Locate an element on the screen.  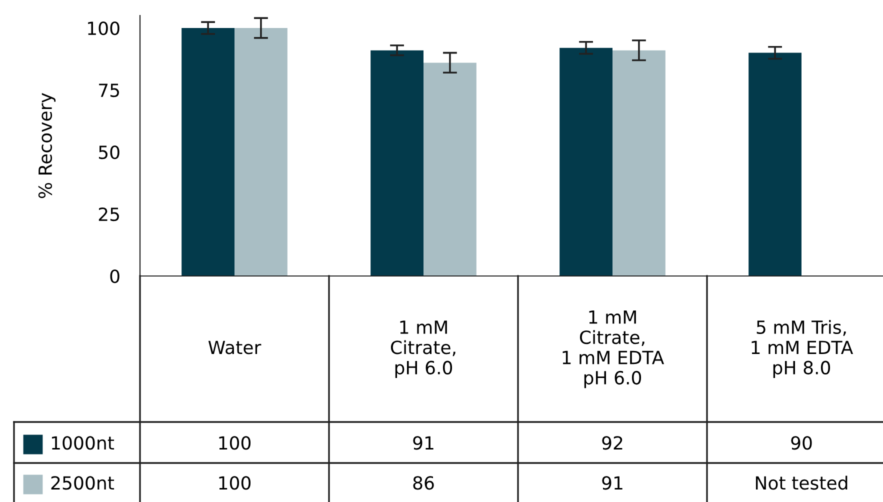
data-label: 86 is located at coordinates (423, 483).